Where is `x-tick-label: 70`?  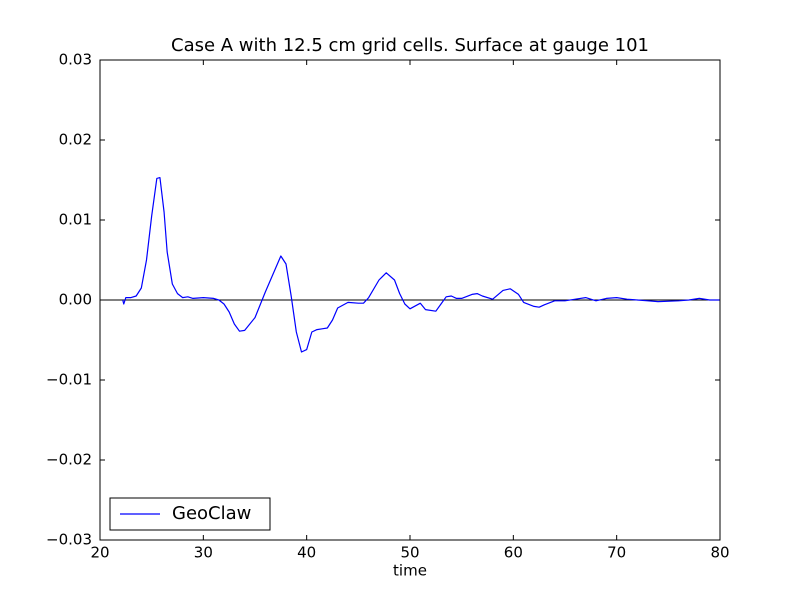 x-tick-label: 70 is located at coordinates (616, 553).